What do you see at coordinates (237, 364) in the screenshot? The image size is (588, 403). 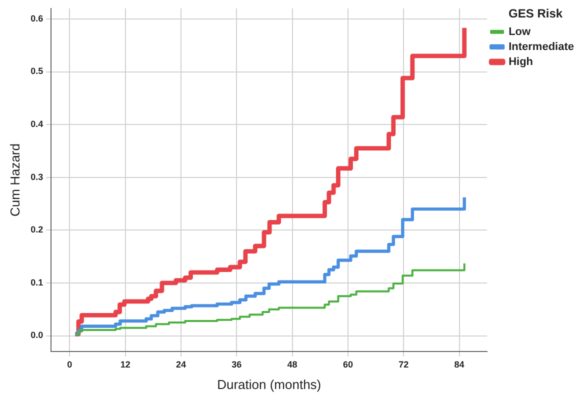 I see `x-tick-label: 36` at bounding box center [237, 364].